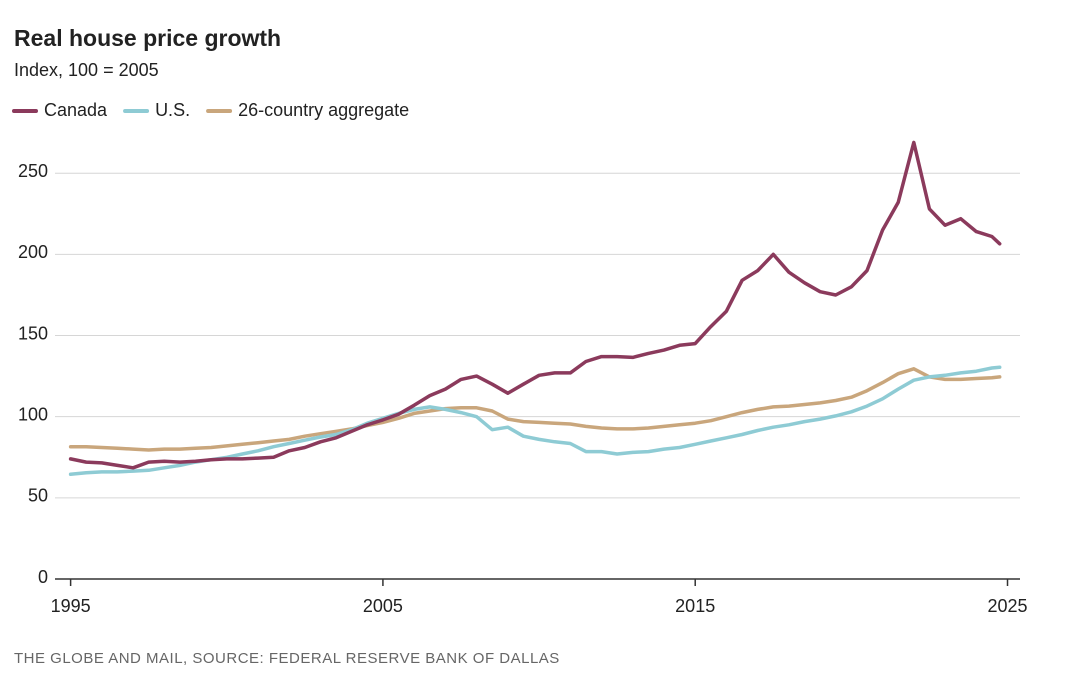 The image size is (1080, 688). What do you see at coordinates (33, 414) in the screenshot?
I see `y-tick-label: 100` at bounding box center [33, 414].